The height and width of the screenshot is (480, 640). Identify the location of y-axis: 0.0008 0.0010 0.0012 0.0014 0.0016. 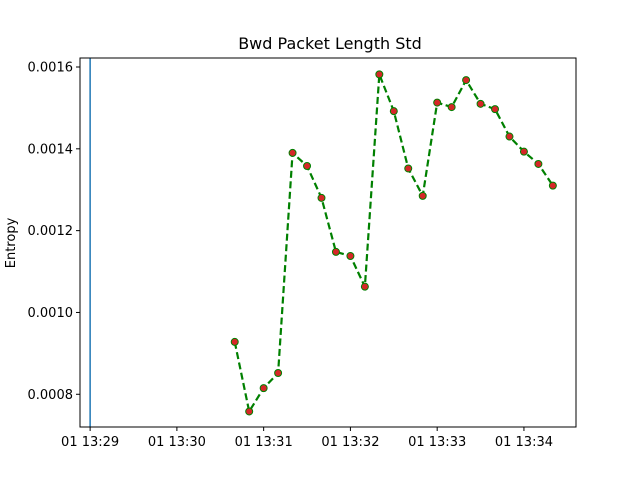
(54, 232).